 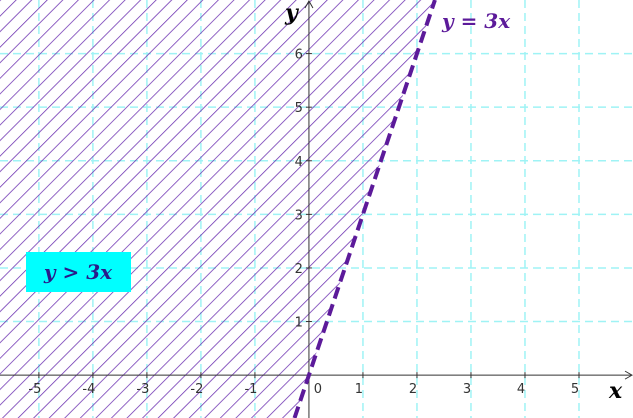 What do you see at coordinates (615, 391) in the screenshot?
I see `x-axis-label: x` at bounding box center [615, 391].